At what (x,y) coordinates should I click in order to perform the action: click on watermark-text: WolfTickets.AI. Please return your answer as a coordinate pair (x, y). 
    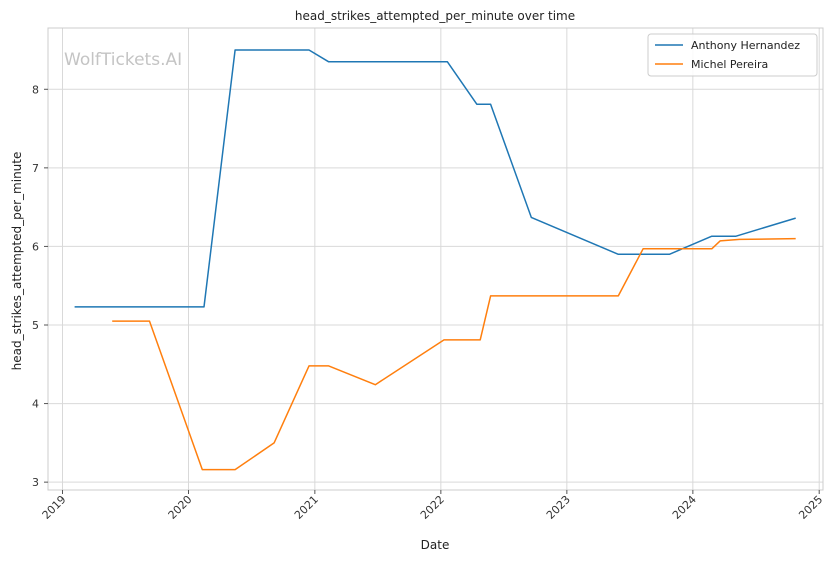
    Looking at the image, I should click on (123, 60).